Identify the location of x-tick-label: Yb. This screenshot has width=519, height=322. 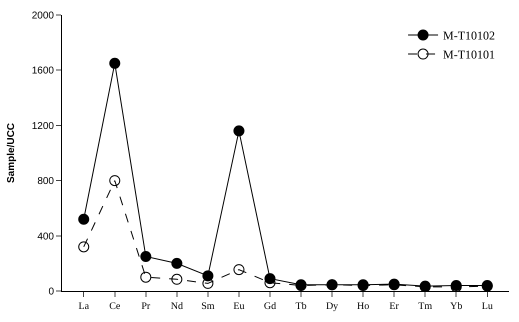
(456, 306).